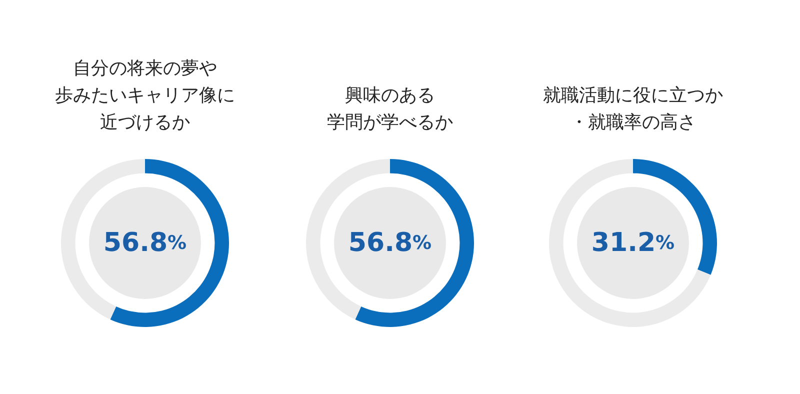  What do you see at coordinates (145, 96) in the screenshot?
I see `chart-title: 自分の将来の夢や歩みたいキャリア像に近づけるか` at bounding box center [145, 96].